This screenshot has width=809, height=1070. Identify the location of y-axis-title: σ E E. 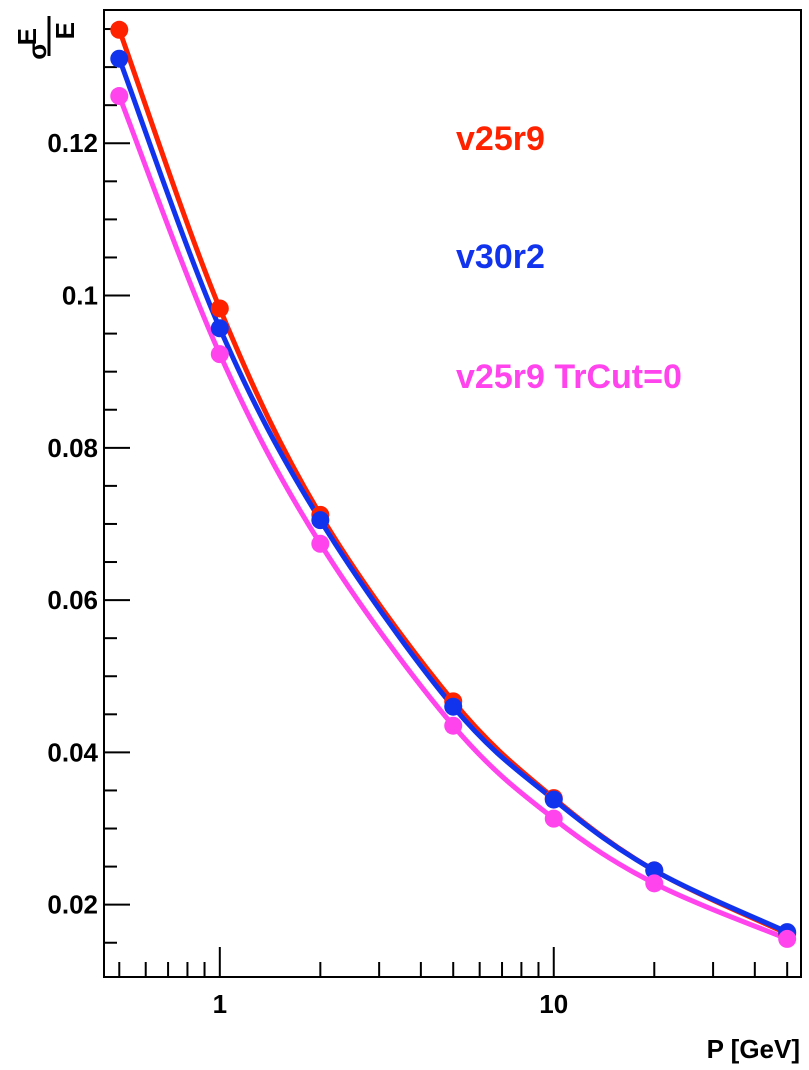
(46, 38).